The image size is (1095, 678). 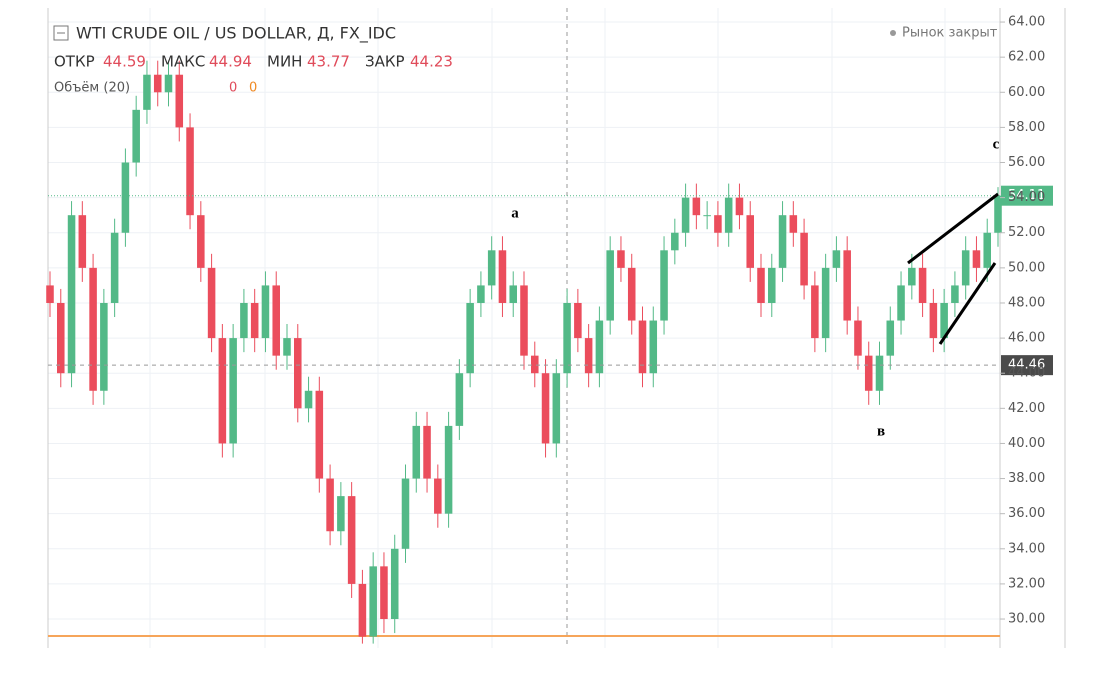 What do you see at coordinates (1026, 127) in the screenshot?
I see `y-tick-label: 58.00` at bounding box center [1026, 127].